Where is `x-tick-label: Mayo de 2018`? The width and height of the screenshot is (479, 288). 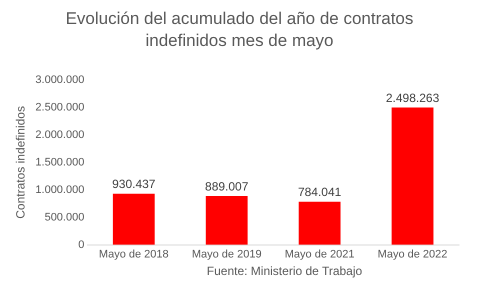 x-tick-label: Mayo de 2018 is located at coordinates (133, 254).